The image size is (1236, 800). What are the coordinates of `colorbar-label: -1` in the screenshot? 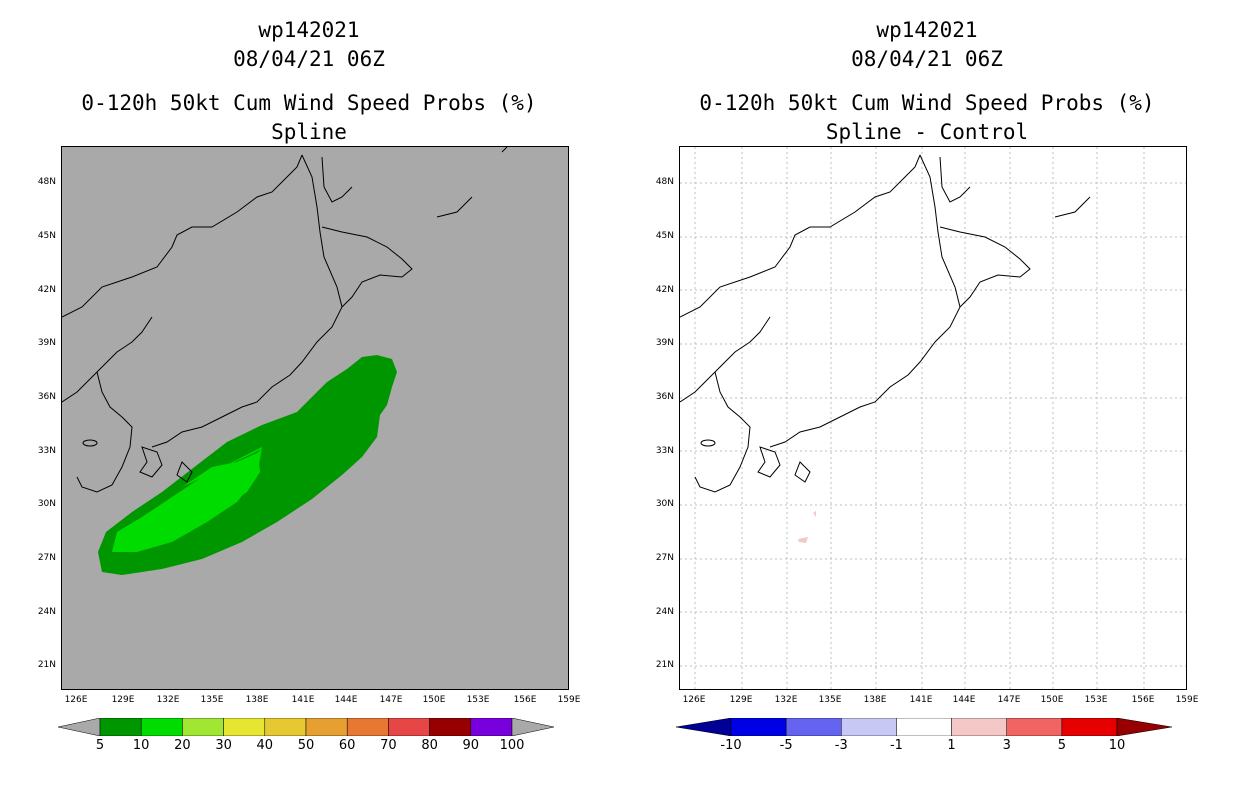 It's located at (896, 745).